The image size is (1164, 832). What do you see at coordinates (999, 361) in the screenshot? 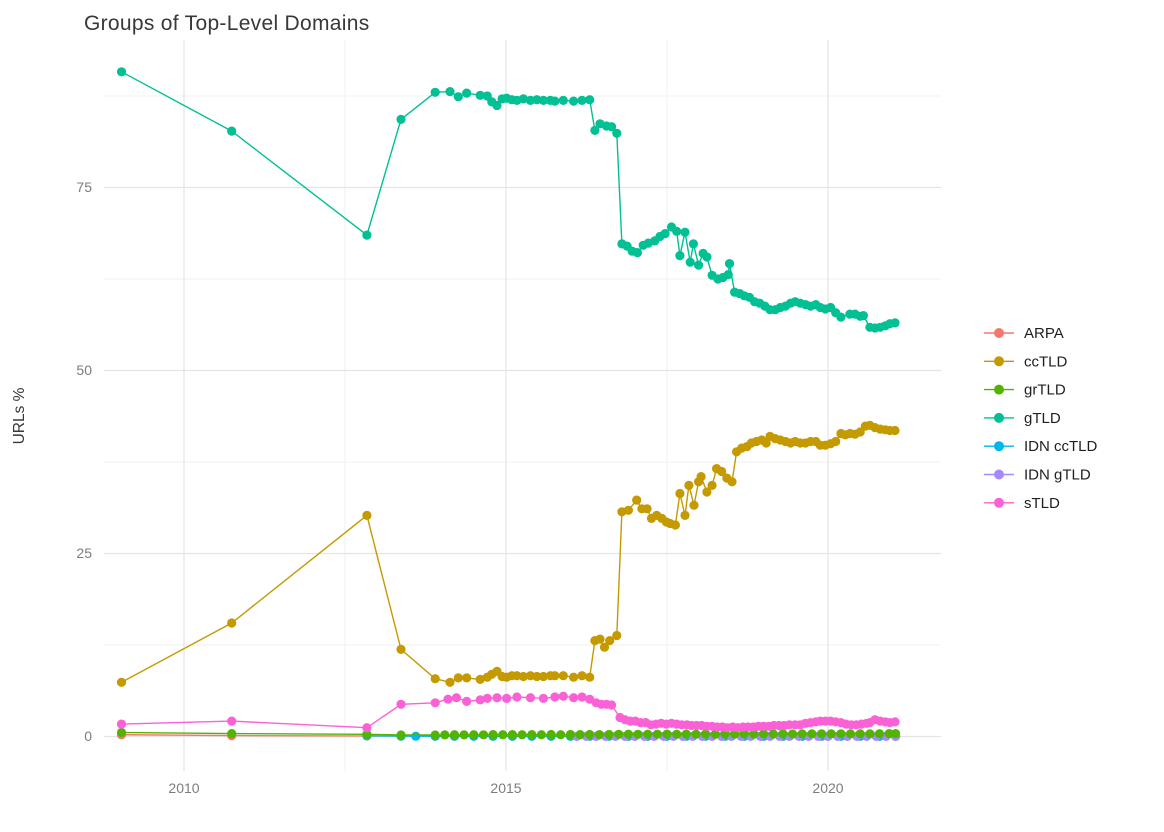
I see `legend-key-point` at bounding box center [999, 361].